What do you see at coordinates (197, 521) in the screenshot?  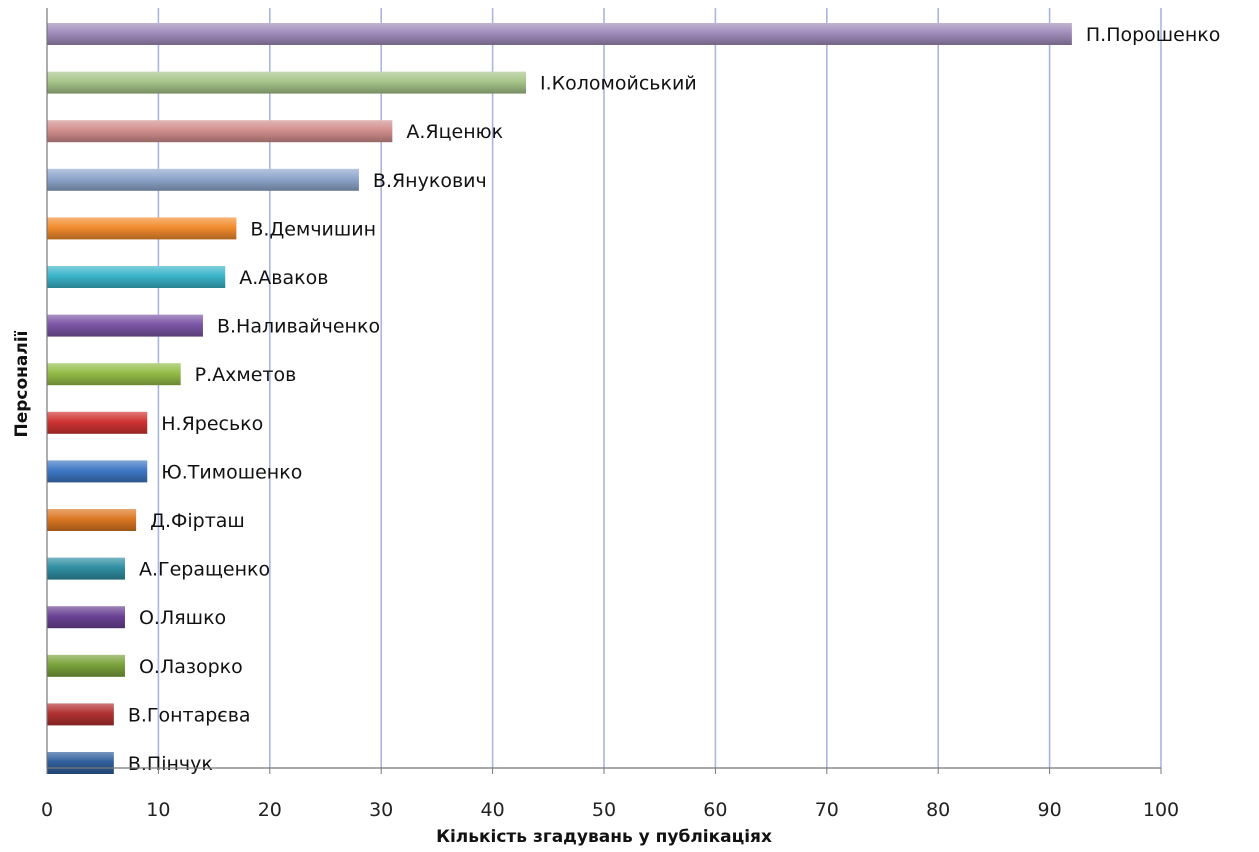 I see `bar-label: Д.Фірташ` at bounding box center [197, 521].